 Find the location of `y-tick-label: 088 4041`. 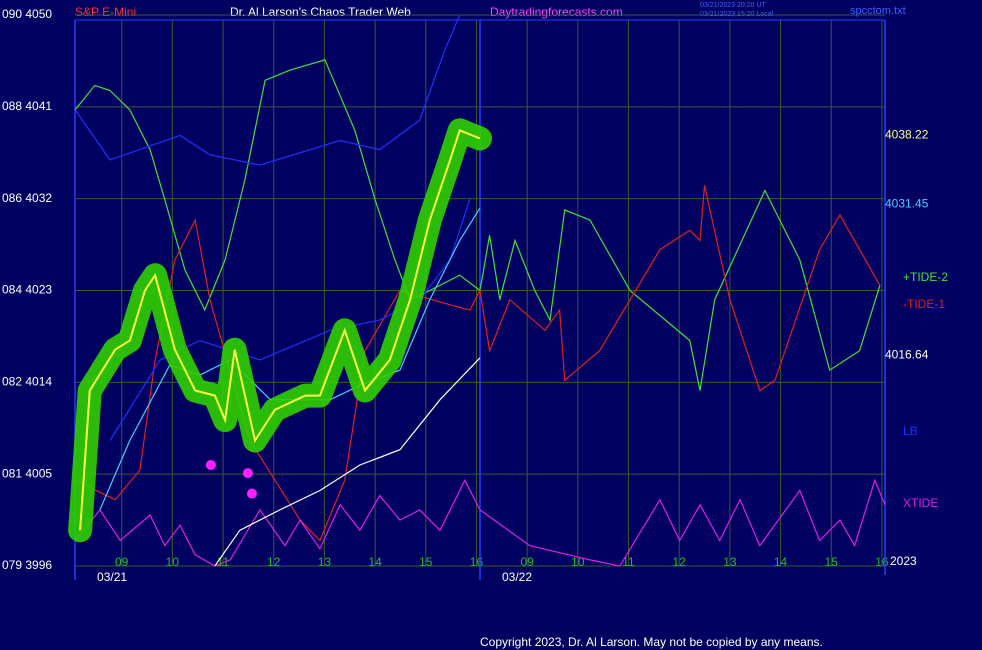

y-tick-label: 088 4041 is located at coordinates (27, 106).